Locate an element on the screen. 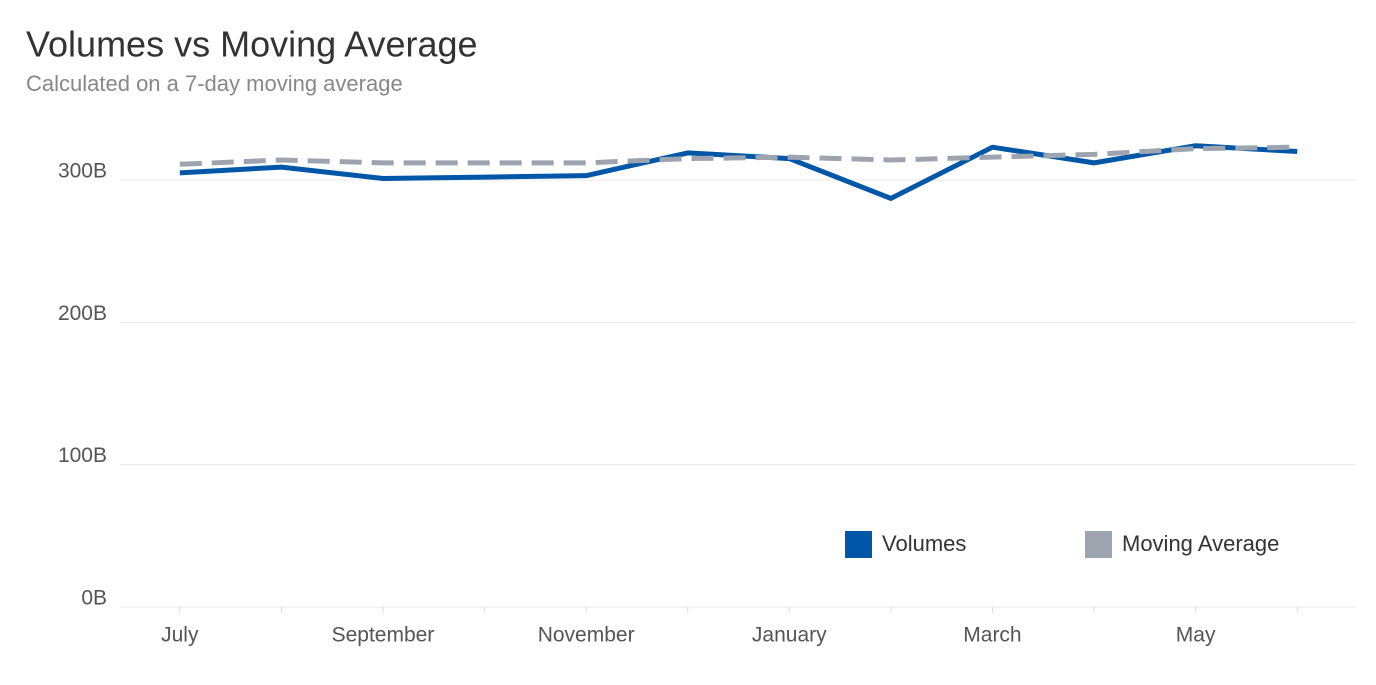  chart-title: Volumes vs Moving Average is located at coordinates (252, 44).